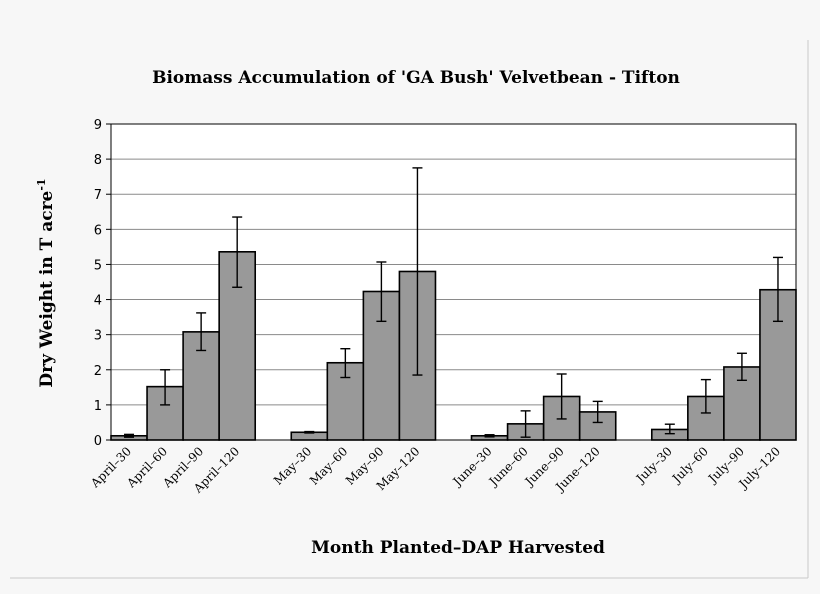  What do you see at coordinates (508, 467) in the screenshot?
I see `x-tick-label: June–60` at bounding box center [508, 467].